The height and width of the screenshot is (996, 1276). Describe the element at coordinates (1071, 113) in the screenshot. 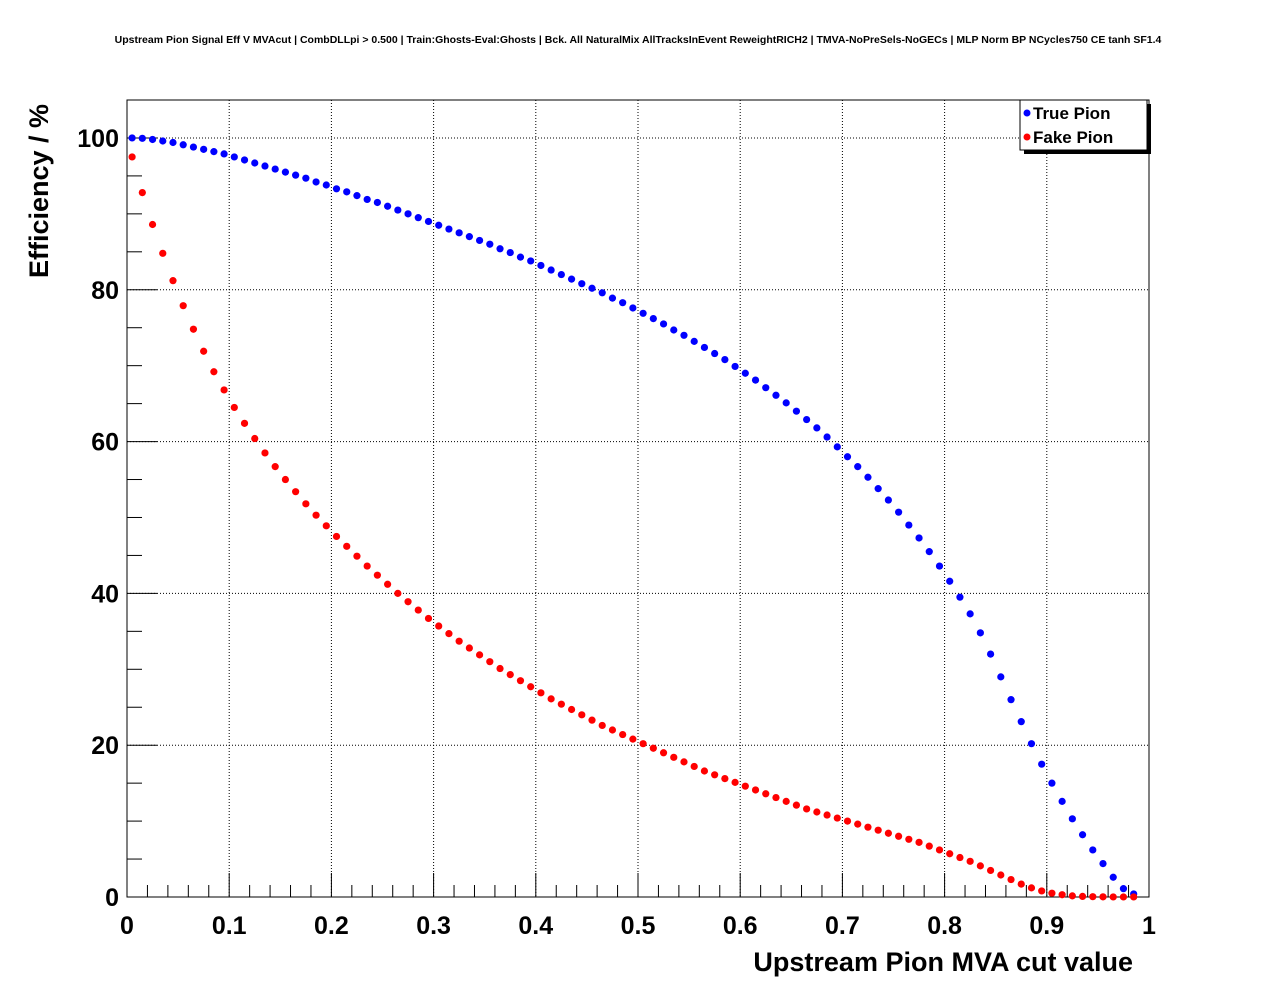

I see `legend-label-true-pion: True Pion` at that location.